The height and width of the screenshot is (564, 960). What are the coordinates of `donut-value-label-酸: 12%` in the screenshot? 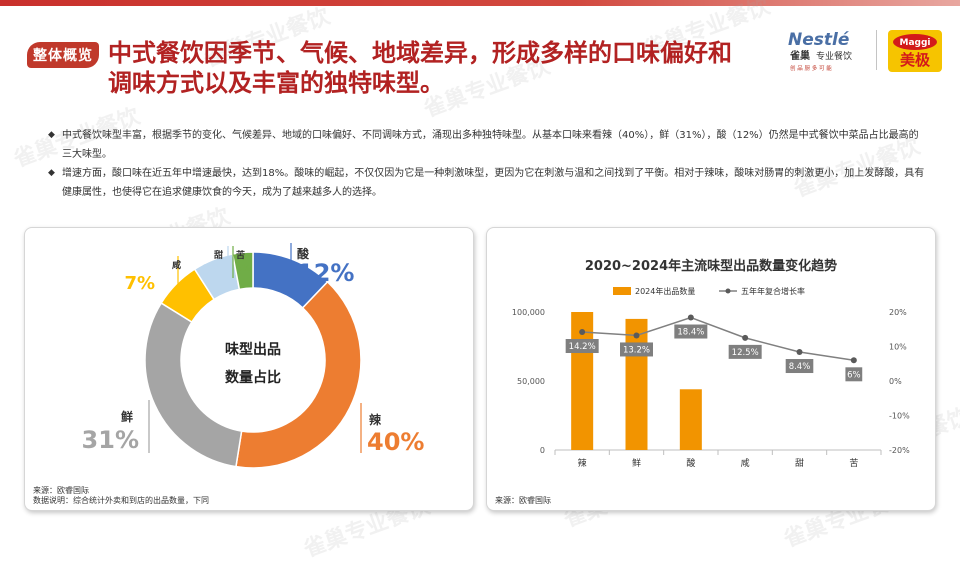 It's located at (325, 273).